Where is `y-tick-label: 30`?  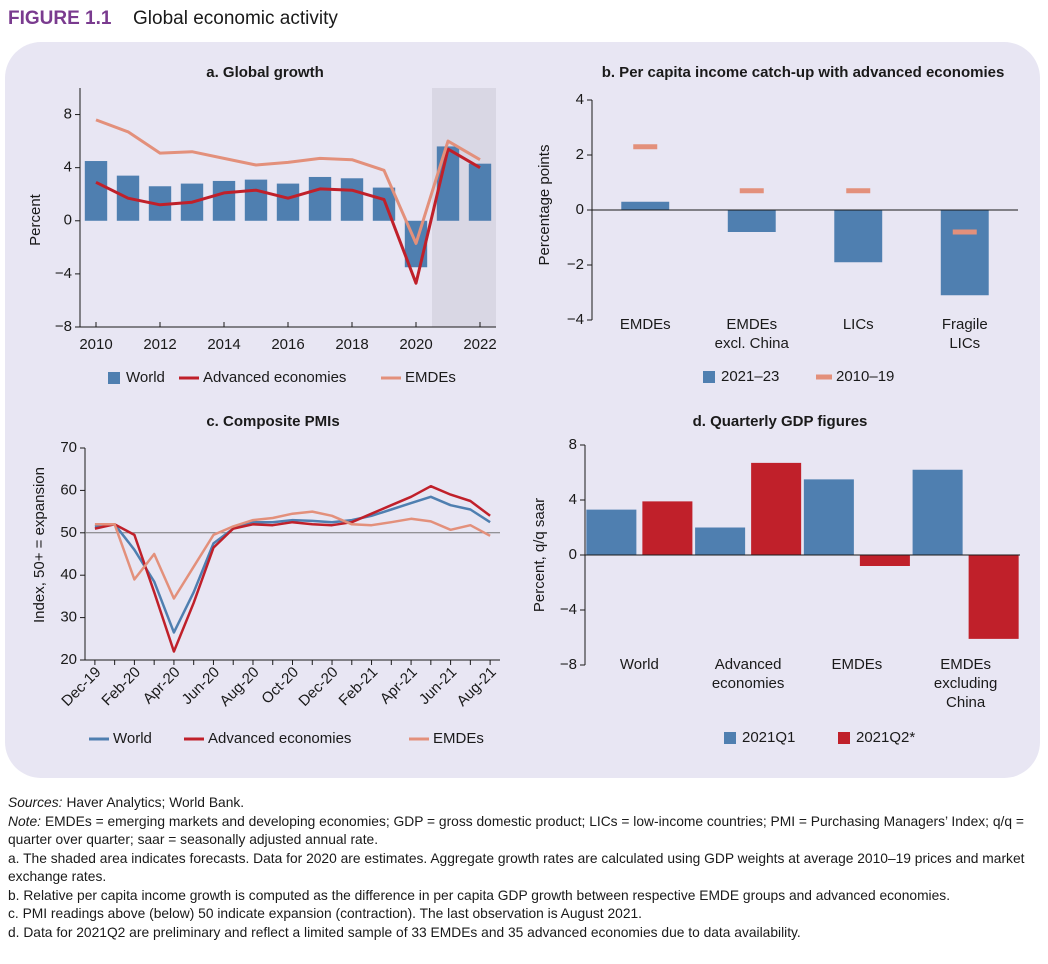 y-tick-label: 30 is located at coordinates (68, 617).